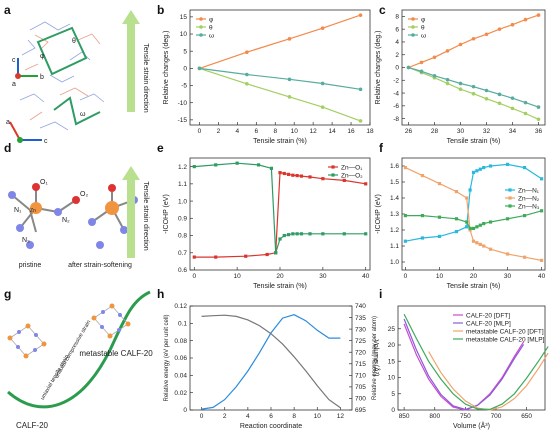  I want to click on zinc-atom-pristine, so click(36, 208).